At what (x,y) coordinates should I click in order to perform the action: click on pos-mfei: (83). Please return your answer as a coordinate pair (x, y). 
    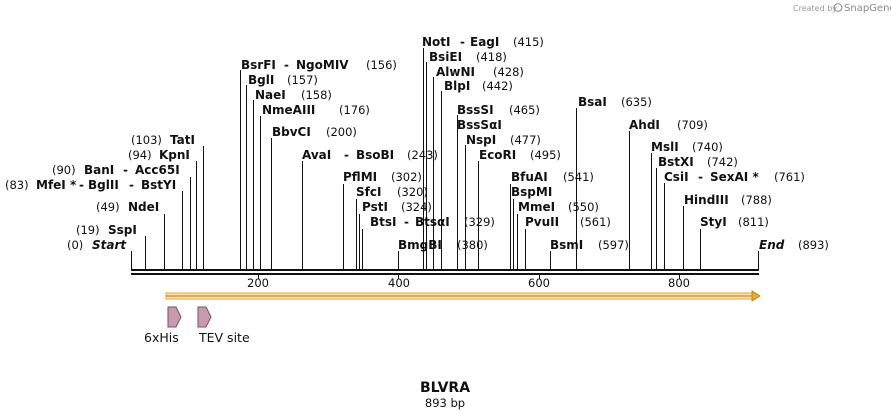
    Looking at the image, I should click on (17, 185).